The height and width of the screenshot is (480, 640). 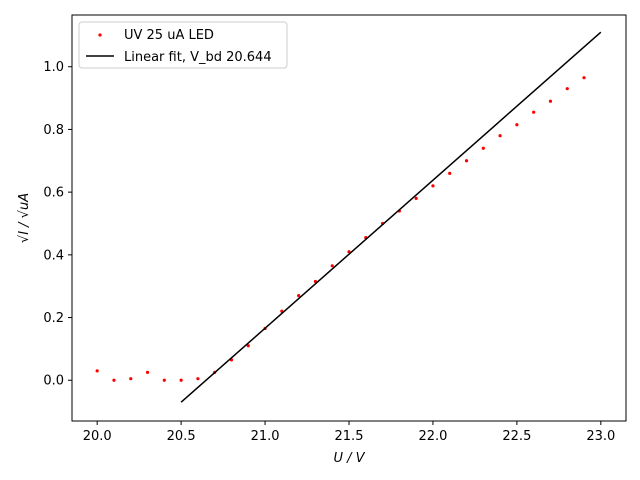 I want to click on x-tick-label: 21.0, so click(x=265, y=436).